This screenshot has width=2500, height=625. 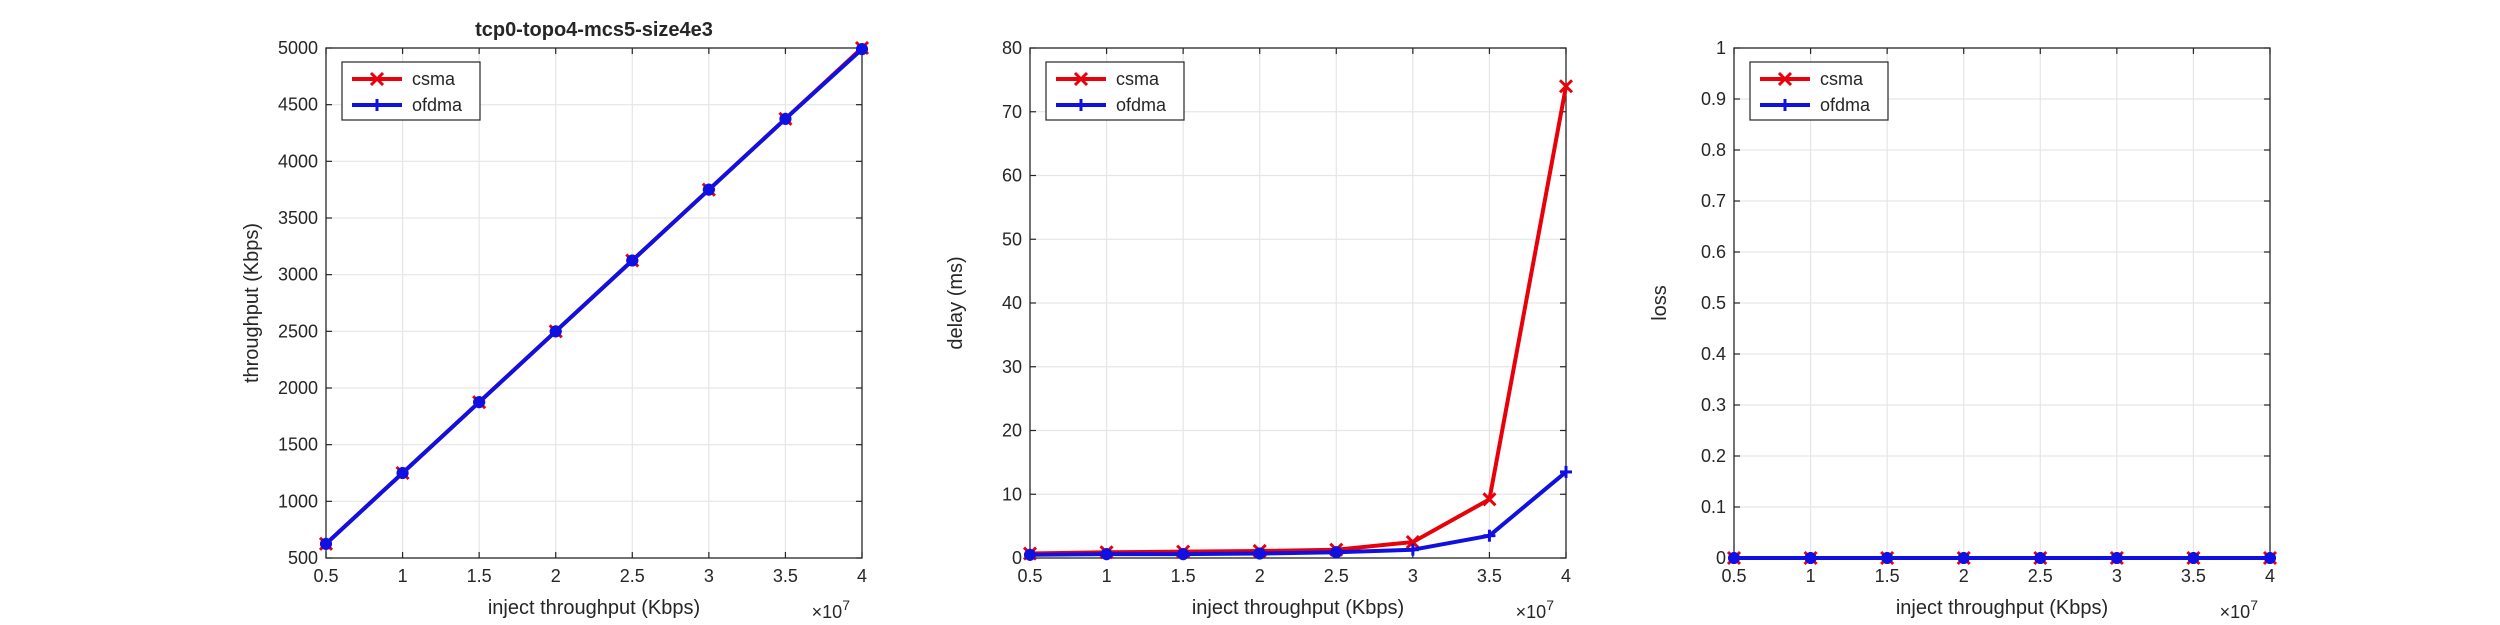 What do you see at coordinates (1660, 303) in the screenshot?
I see `y-axis-label: loss` at bounding box center [1660, 303].